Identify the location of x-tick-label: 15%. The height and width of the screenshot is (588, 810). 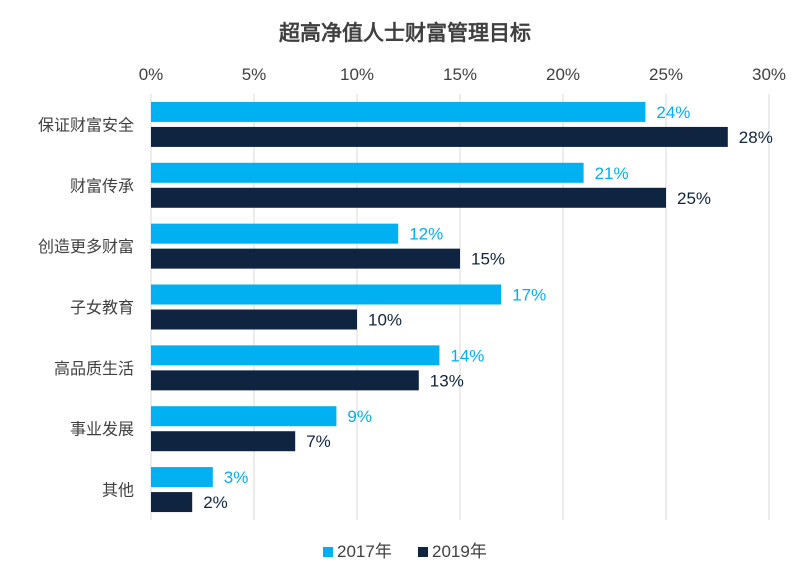
(460, 74).